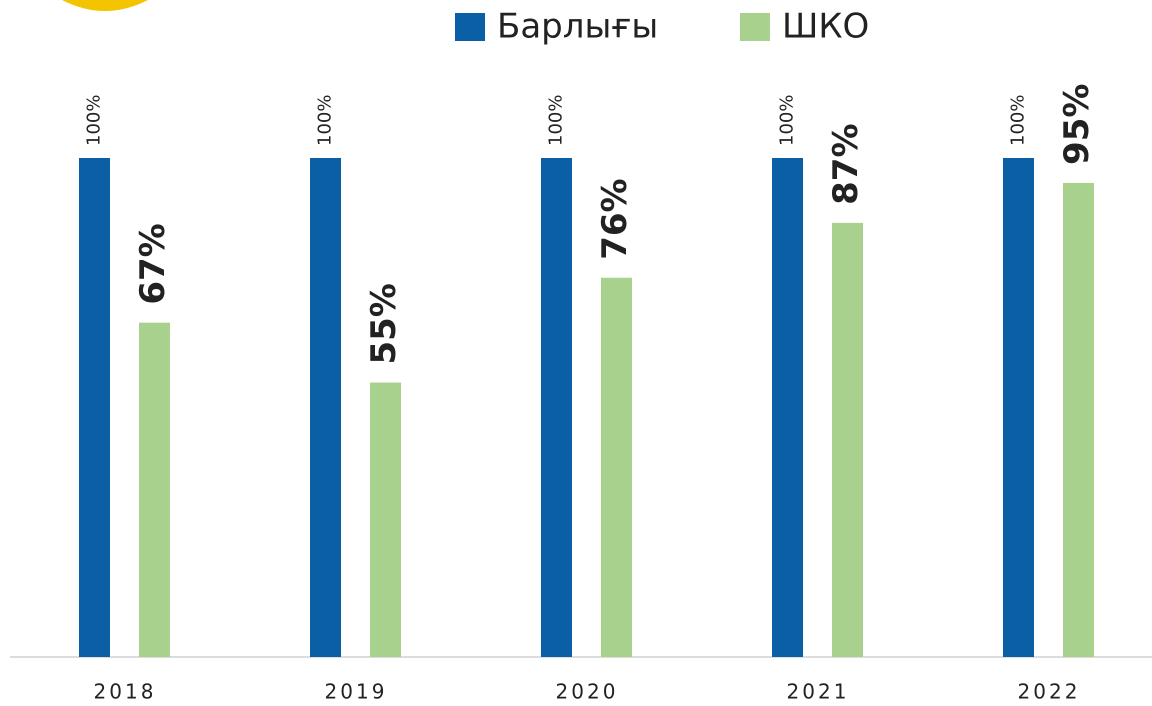 This screenshot has height=706, width=1152. Describe the element at coordinates (577, 27) in the screenshot. I see `legend-label: Барлығы` at that location.